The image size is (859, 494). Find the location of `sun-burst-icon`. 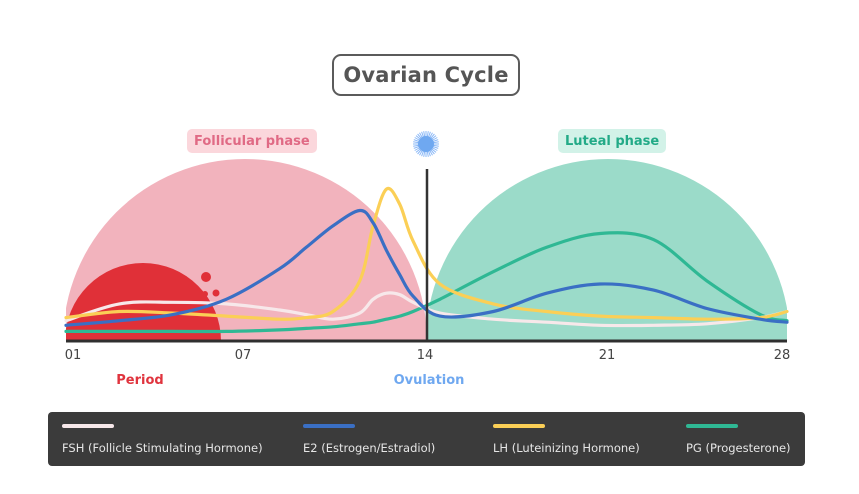

sun-burst-icon is located at coordinates (426, 144).